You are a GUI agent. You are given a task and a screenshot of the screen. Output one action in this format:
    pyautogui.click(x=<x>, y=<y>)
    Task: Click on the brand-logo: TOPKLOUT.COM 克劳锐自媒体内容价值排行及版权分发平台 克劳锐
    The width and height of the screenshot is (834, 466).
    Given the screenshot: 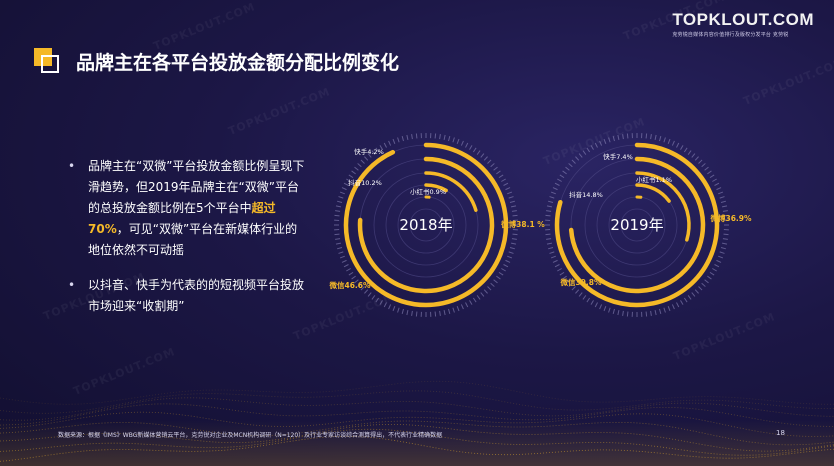 What is the action you would take?
    pyautogui.click(x=743, y=24)
    